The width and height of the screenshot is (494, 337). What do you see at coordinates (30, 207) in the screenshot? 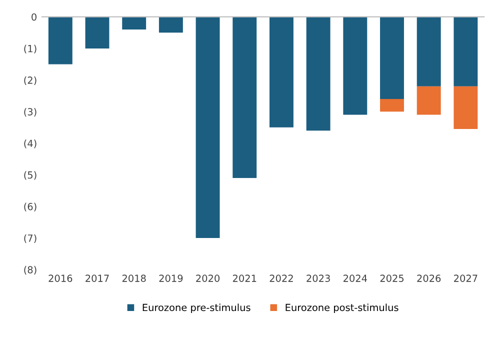
I see `y-tick-label: (6)` at bounding box center [30, 207].